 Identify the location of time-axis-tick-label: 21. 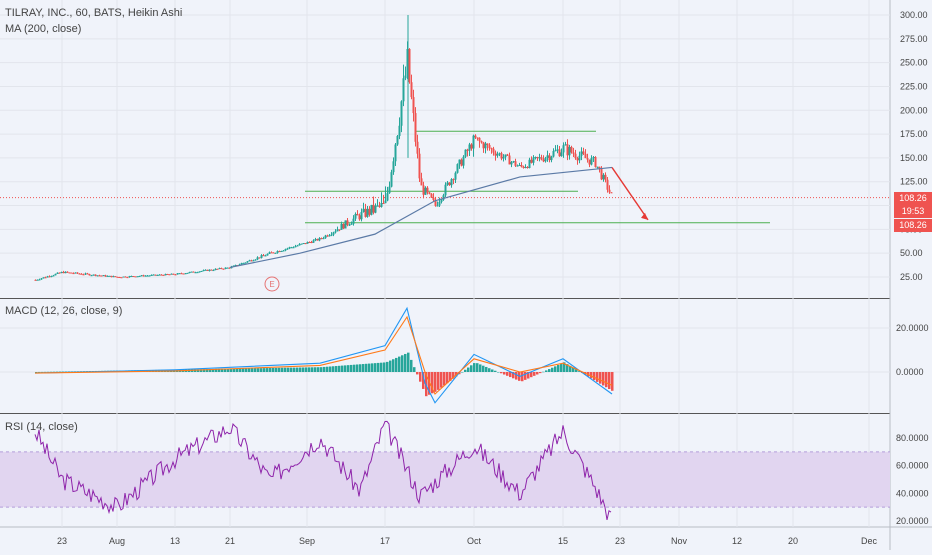
(230, 541).